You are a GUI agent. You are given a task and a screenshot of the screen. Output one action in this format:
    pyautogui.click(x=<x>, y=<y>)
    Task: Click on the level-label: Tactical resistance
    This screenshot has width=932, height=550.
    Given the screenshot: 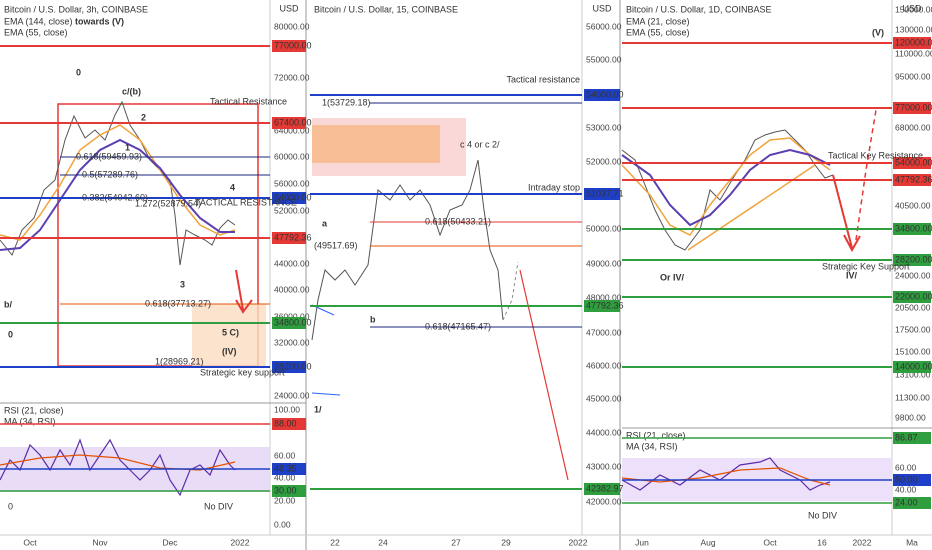 What is the action you would take?
    pyautogui.click(x=543, y=79)
    